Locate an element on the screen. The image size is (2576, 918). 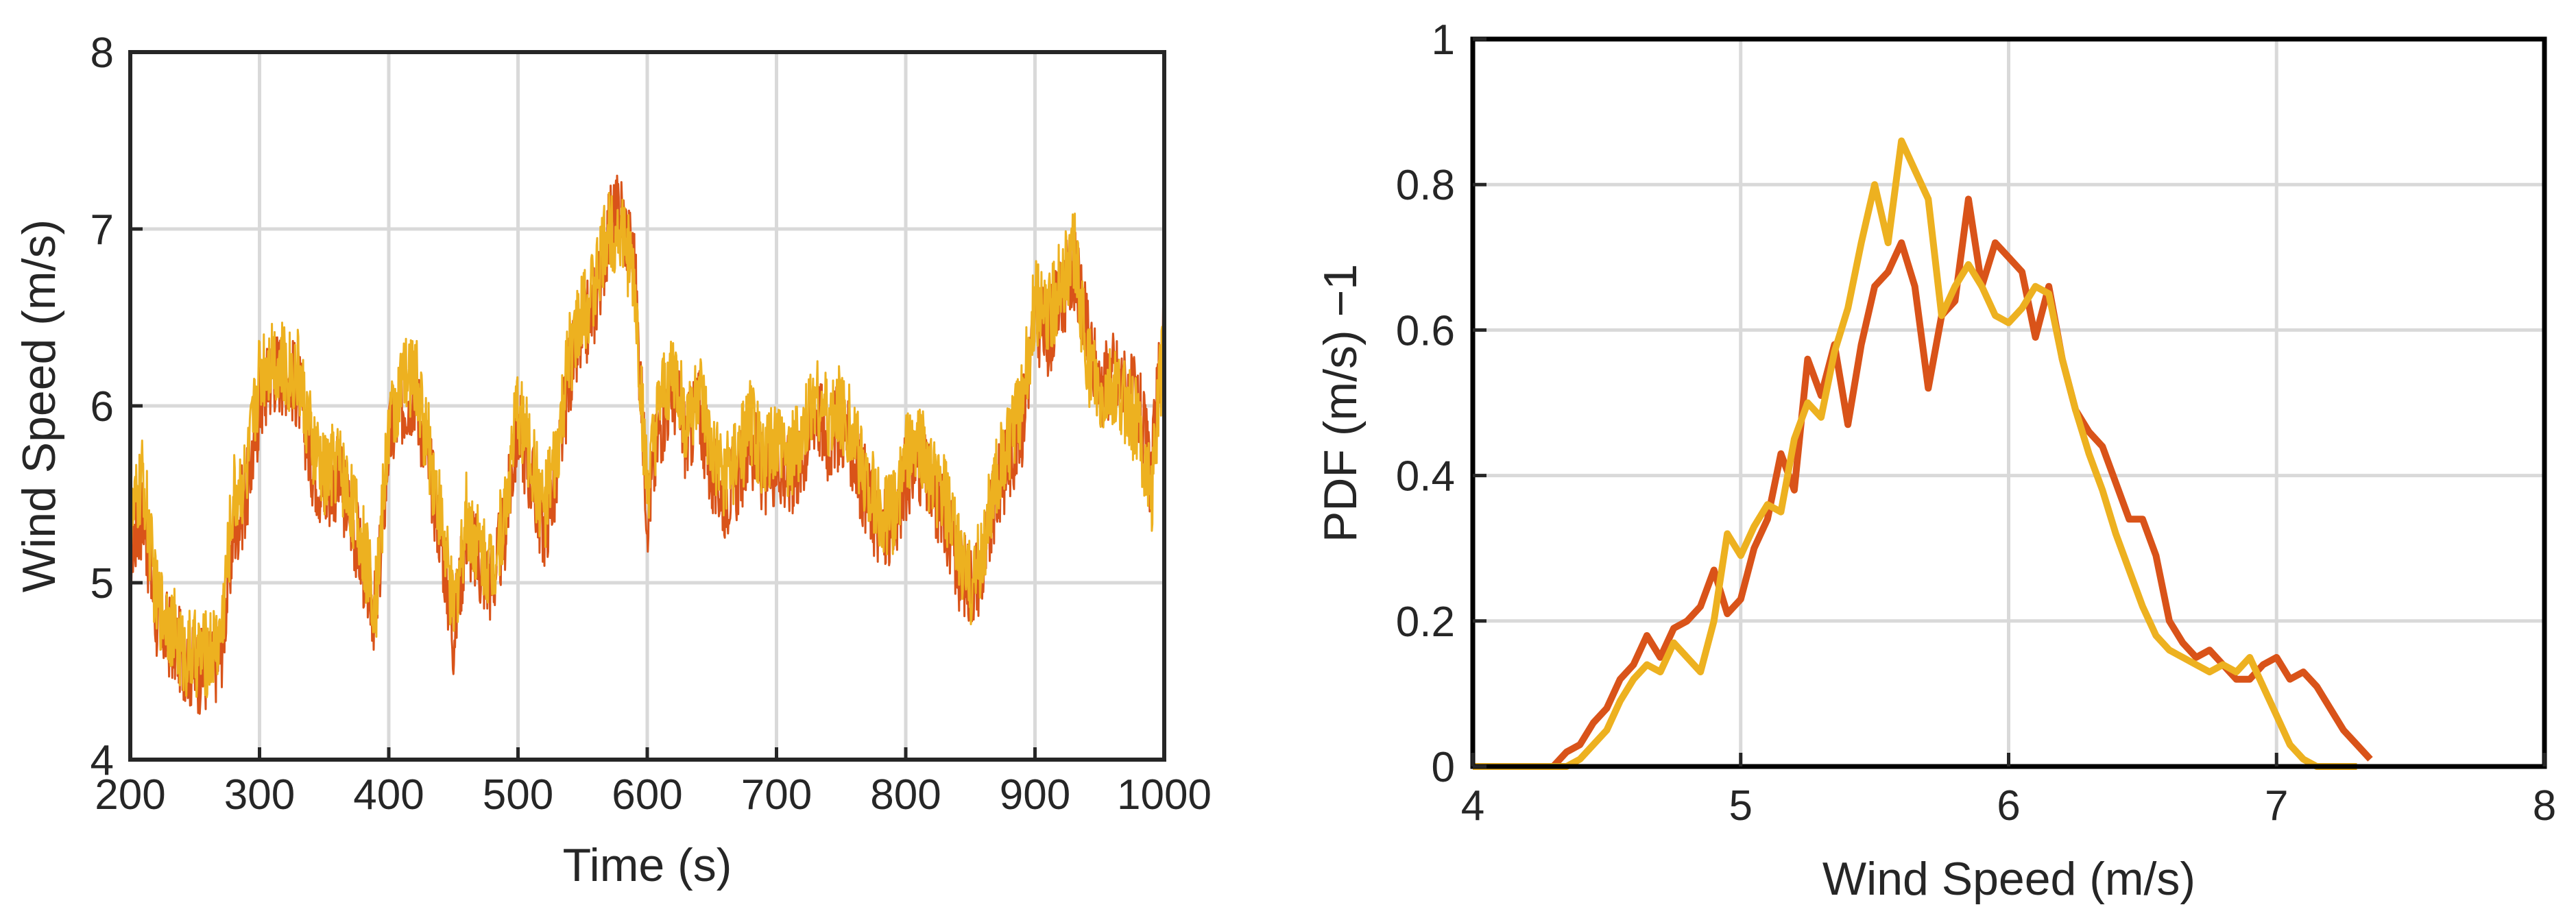
time-series-x-tick-label: 700 is located at coordinates (776, 795).